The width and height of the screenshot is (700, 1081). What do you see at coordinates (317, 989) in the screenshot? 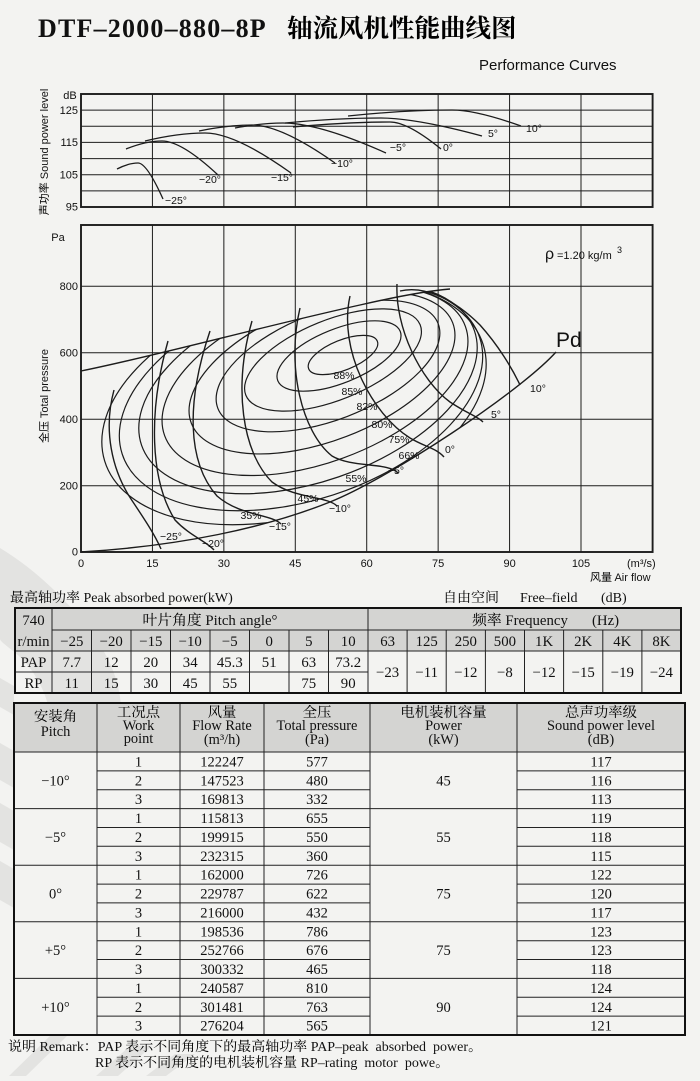
I see `svg-text: 810` at bounding box center [317, 989].